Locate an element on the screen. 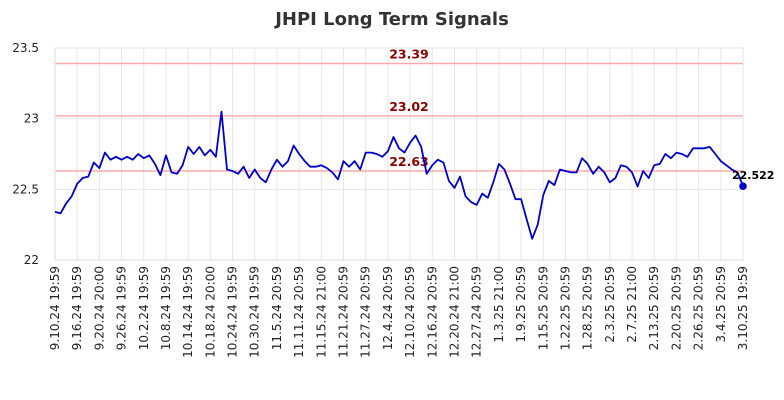  x-tick-label: 12.16.24 20:59 is located at coordinates (432, 312).